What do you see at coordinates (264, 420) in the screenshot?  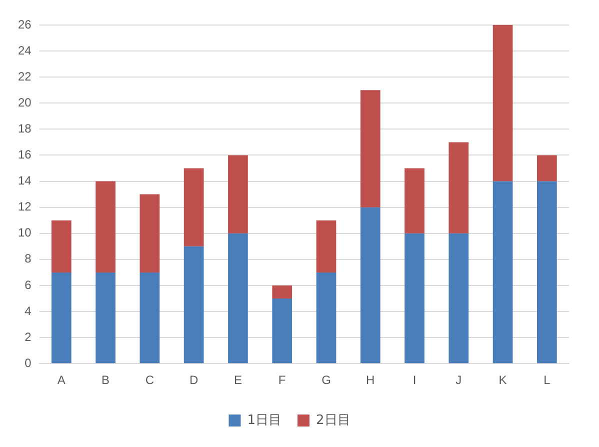 I see `legend-label: 1日目` at bounding box center [264, 420].